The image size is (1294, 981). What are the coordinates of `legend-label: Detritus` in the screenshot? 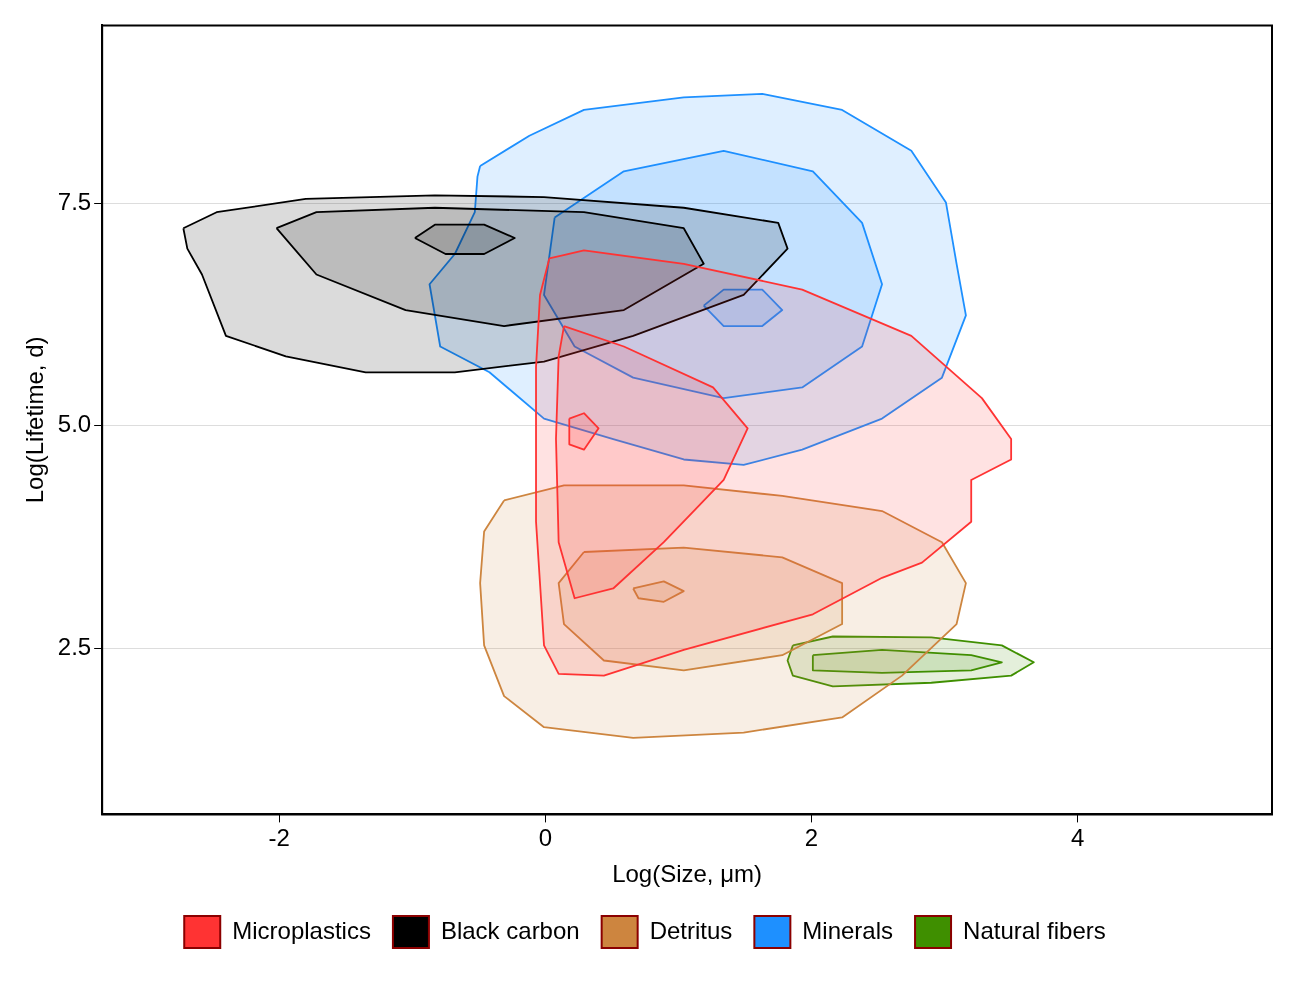 It's located at (691, 930).